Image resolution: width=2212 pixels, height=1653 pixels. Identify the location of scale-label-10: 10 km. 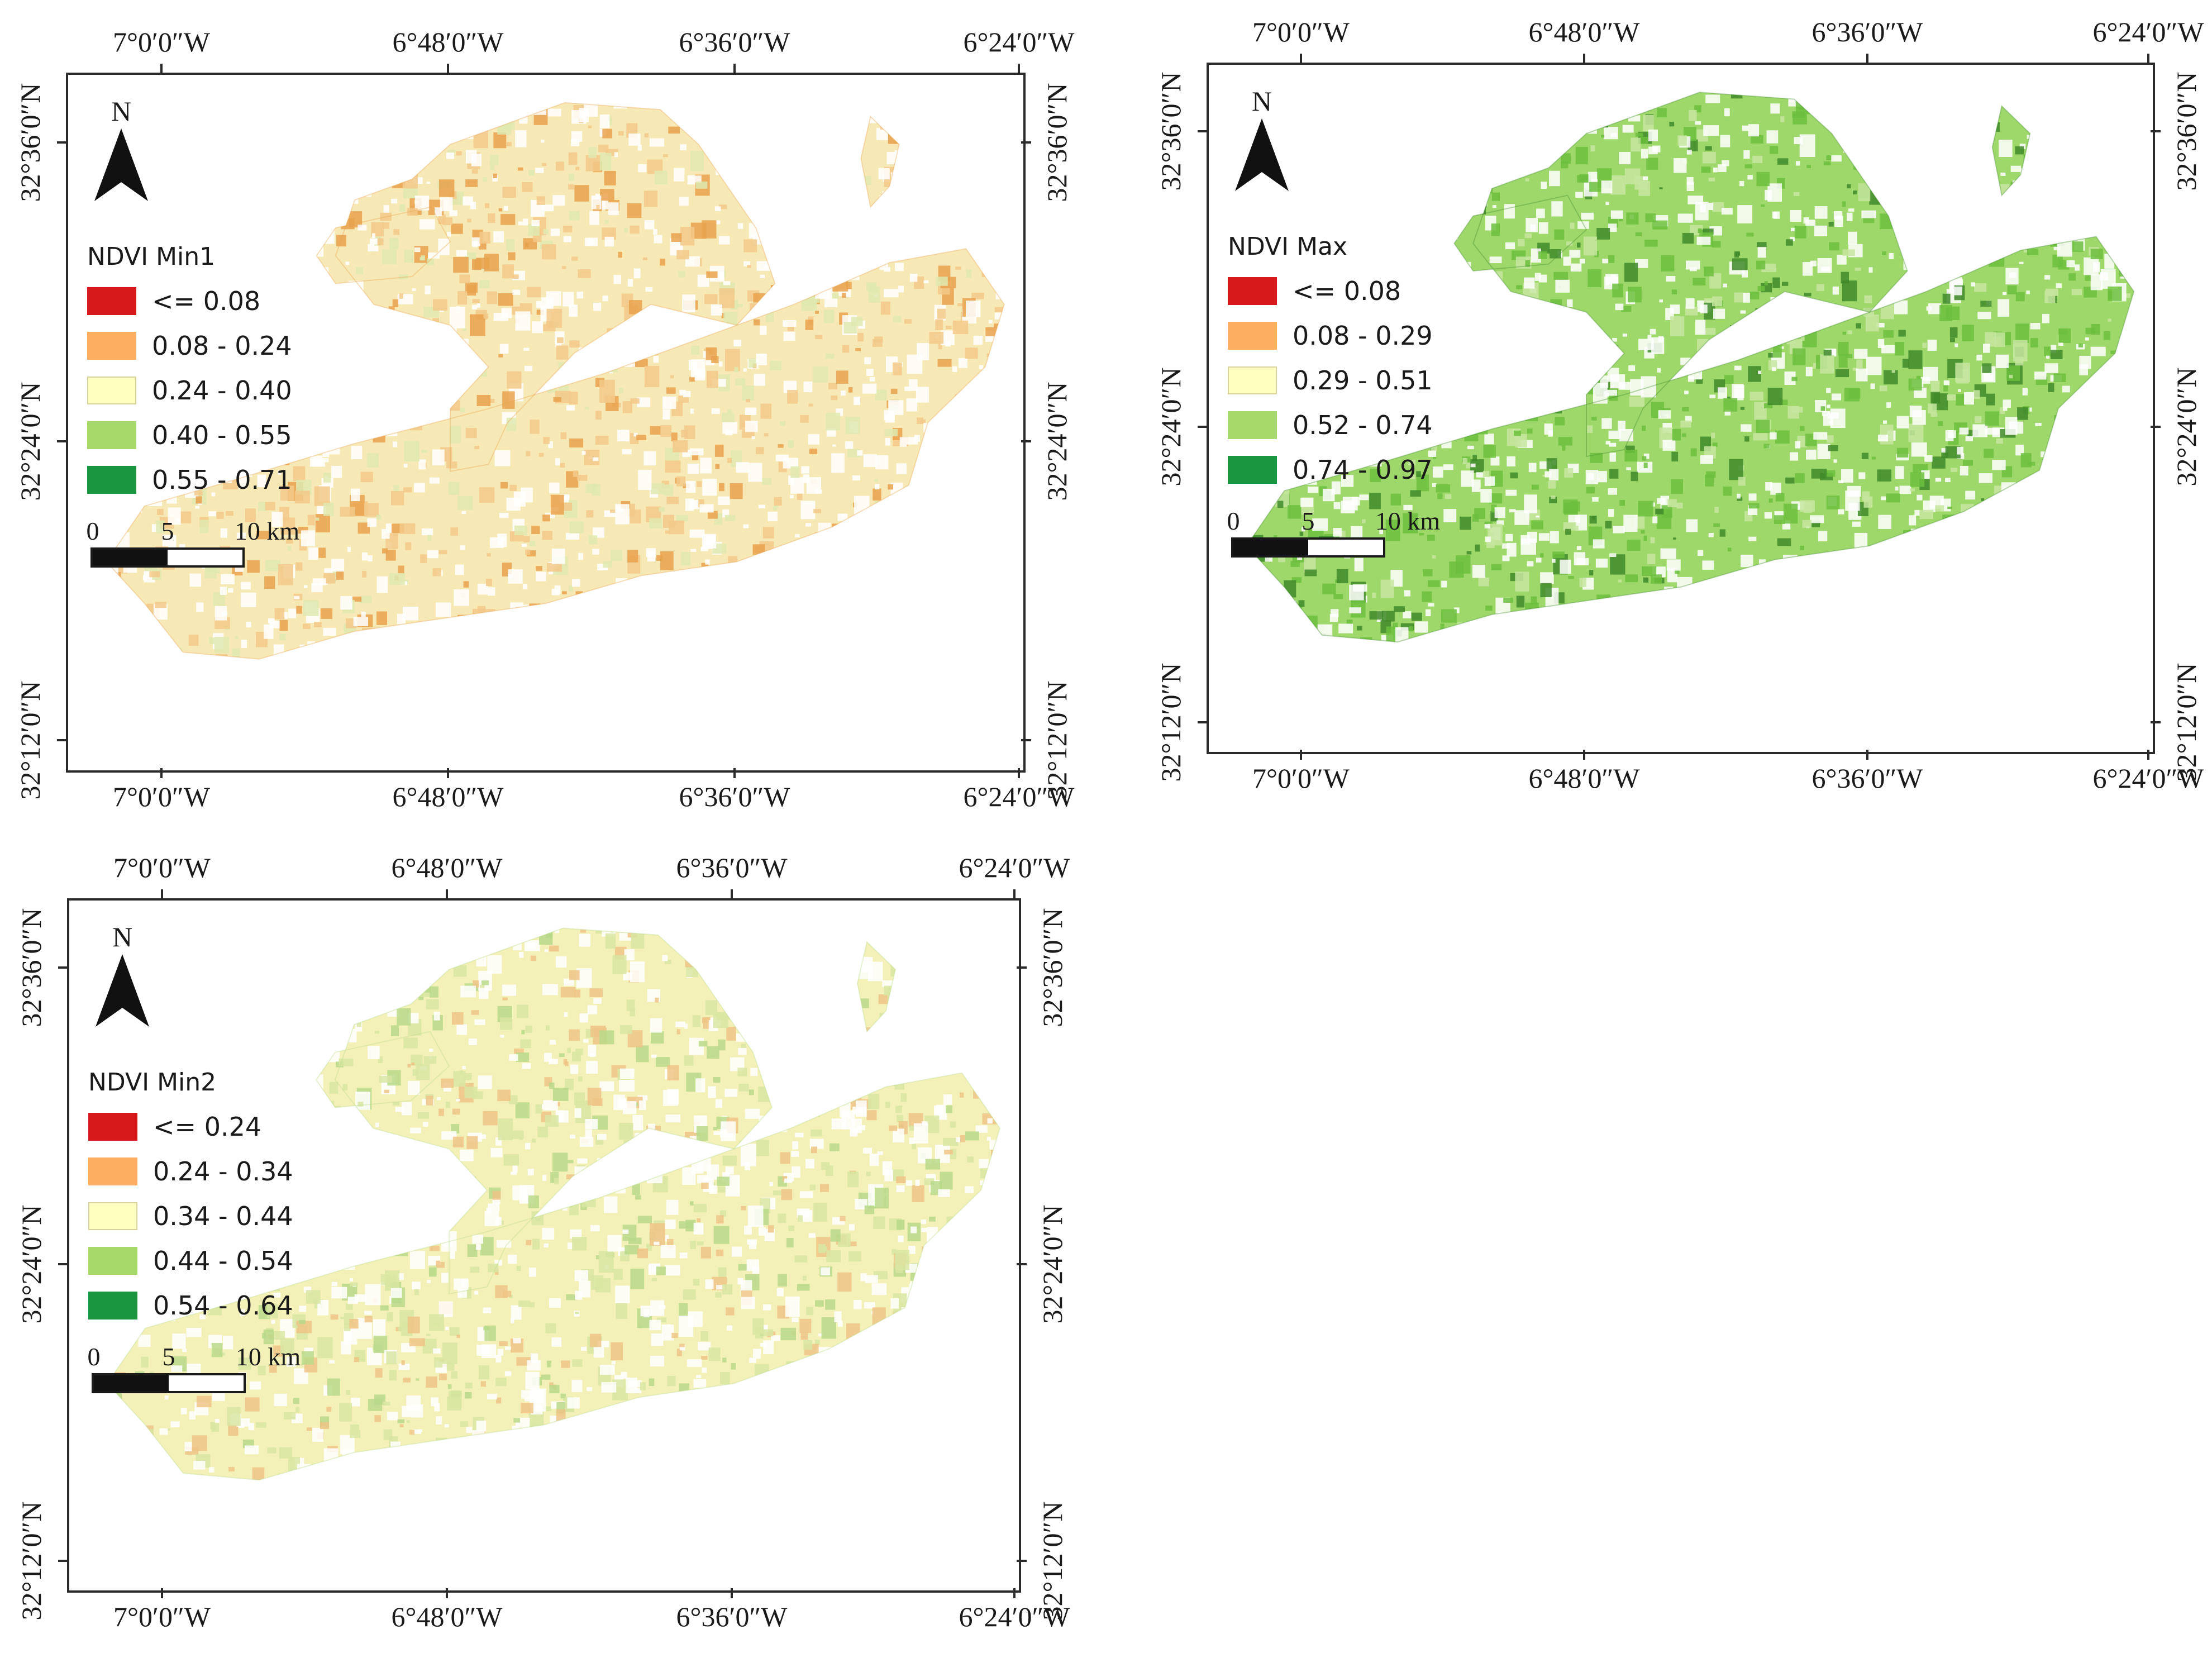
(1408, 521).